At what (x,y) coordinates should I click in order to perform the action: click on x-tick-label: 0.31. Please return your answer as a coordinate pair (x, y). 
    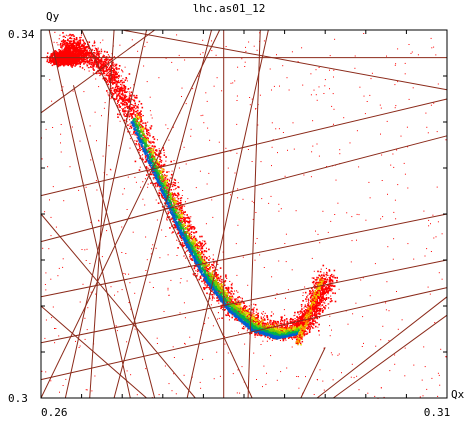
    Looking at the image, I should click on (437, 412).